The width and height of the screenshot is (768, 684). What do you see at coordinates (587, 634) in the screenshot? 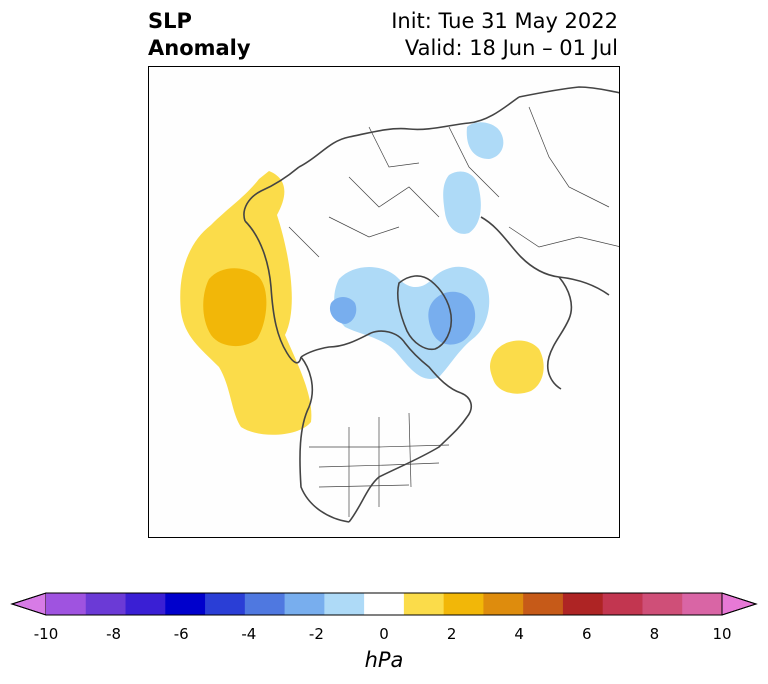
I see `colorbar-tick-label: 6` at bounding box center [587, 634].